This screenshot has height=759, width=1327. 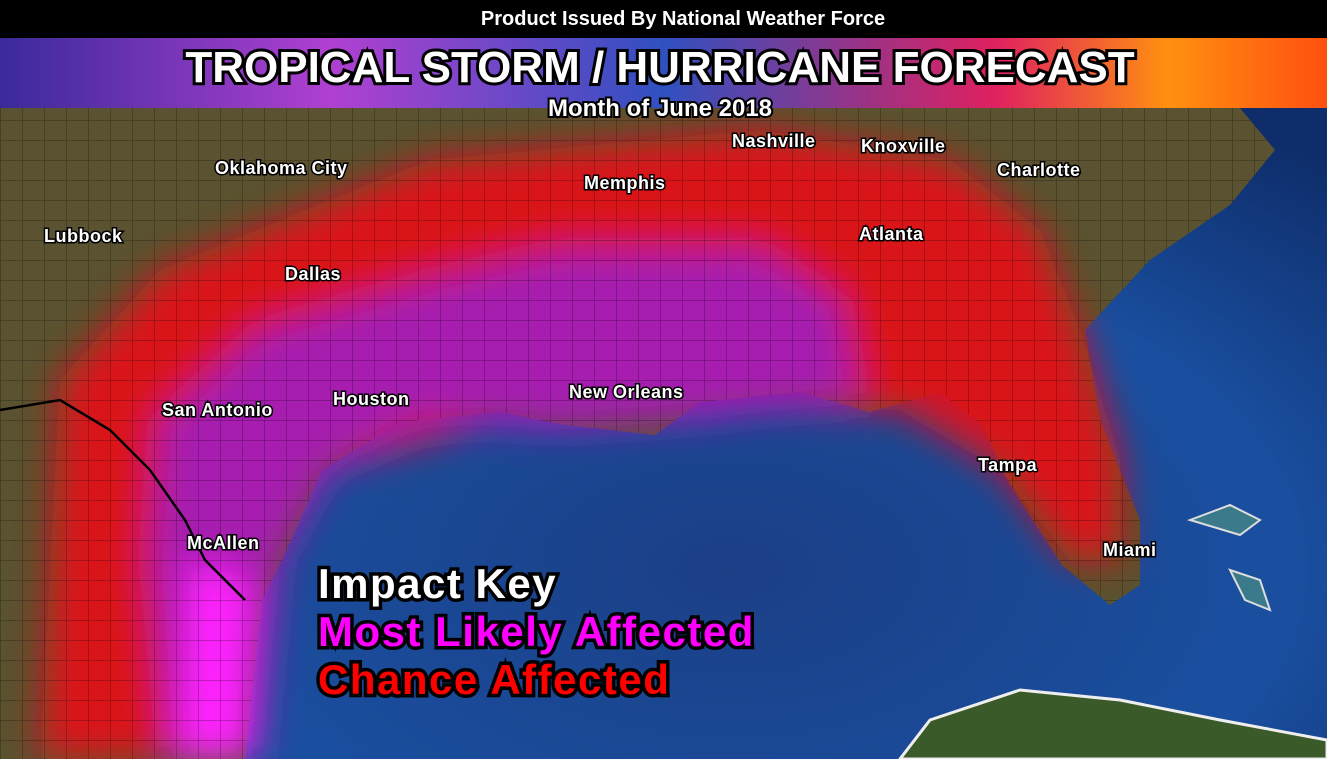 I want to click on city-label: Miami, so click(x=1130, y=550).